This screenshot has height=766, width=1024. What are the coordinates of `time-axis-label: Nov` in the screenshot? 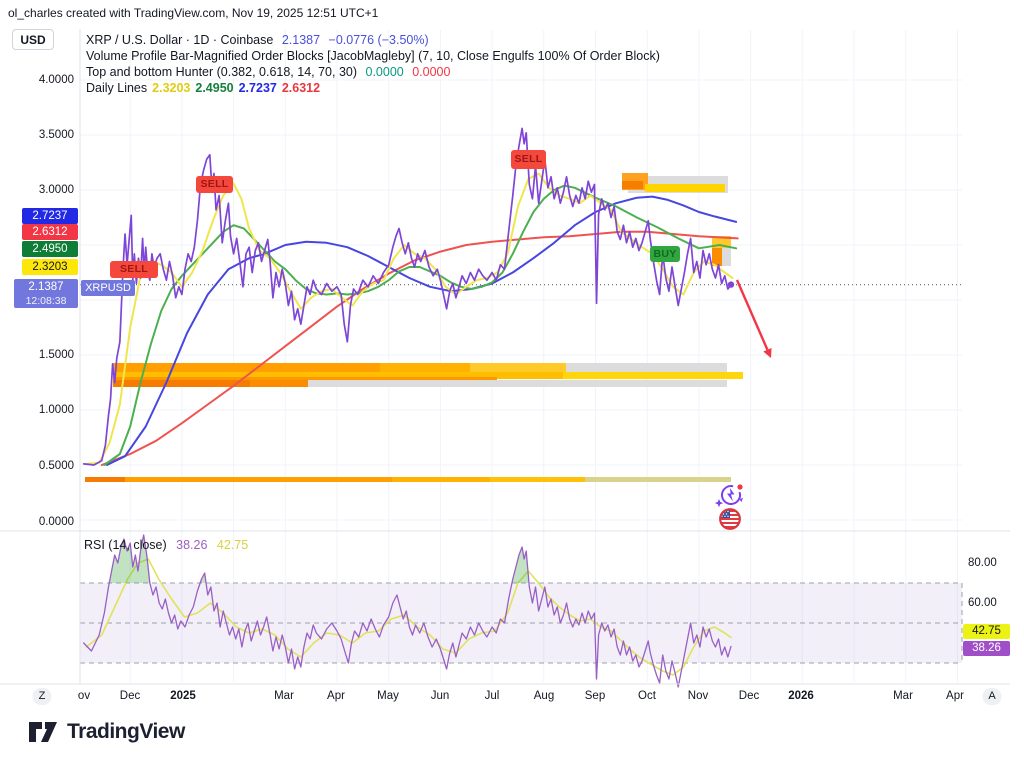 It's located at (698, 696).